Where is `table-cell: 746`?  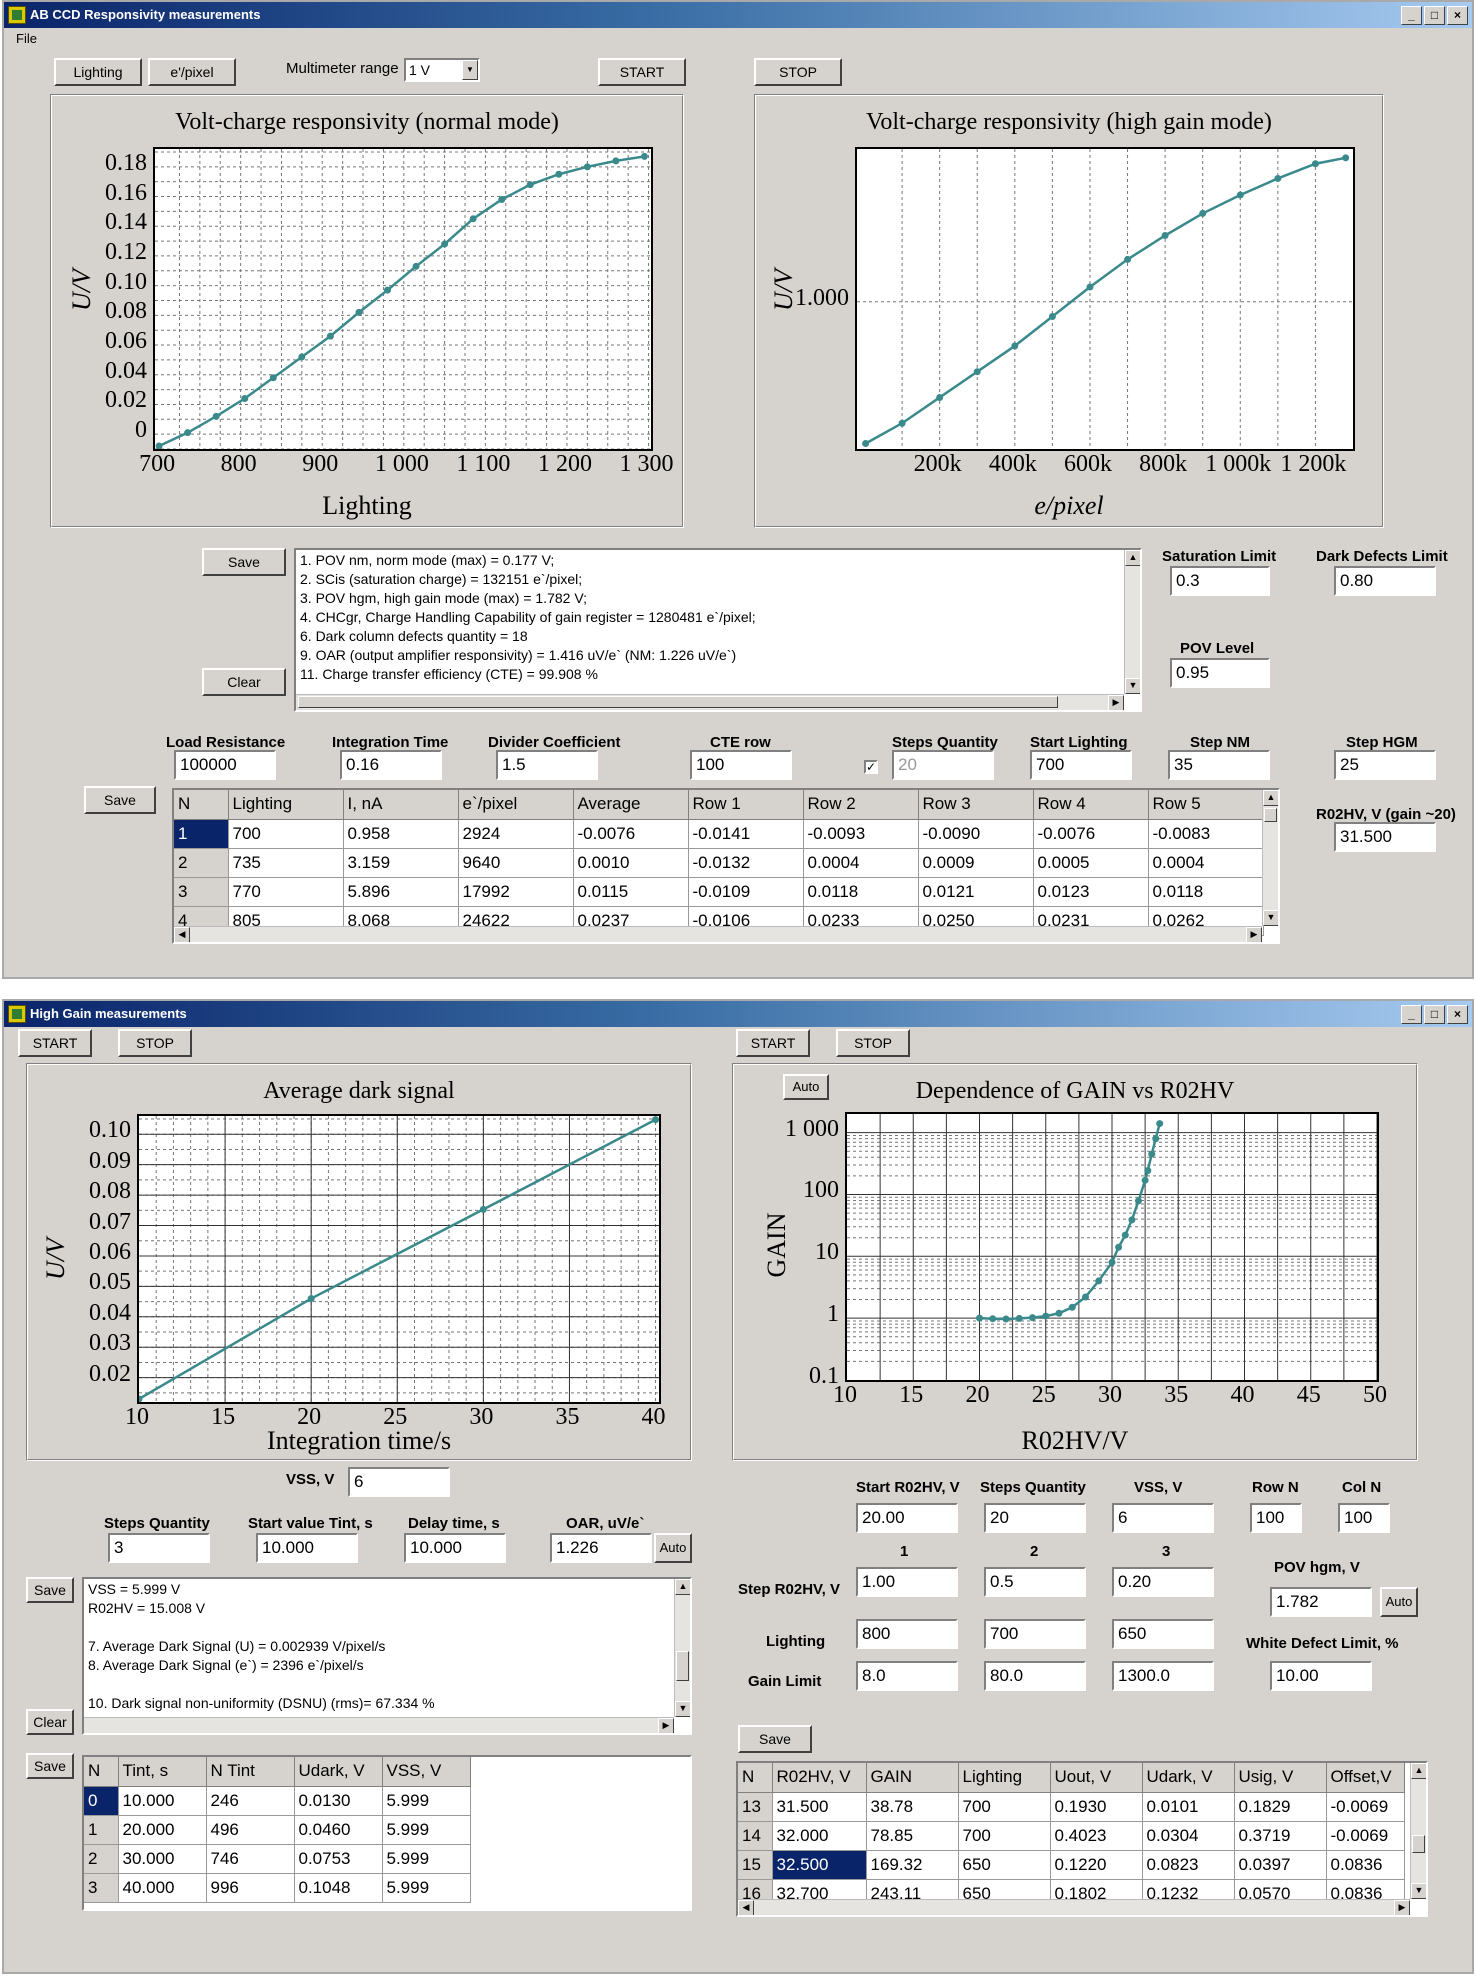 table-cell: 746 is located at coordinates (250, 1859).